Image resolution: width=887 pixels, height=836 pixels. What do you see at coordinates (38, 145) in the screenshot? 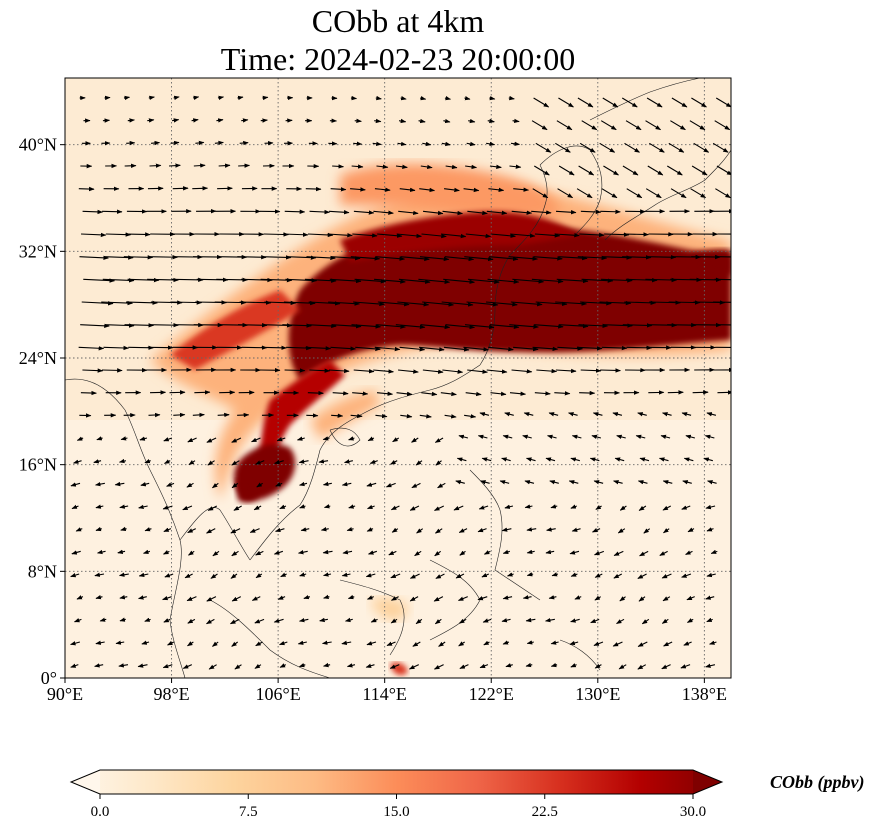
I see `y-tick-label: 40°N` at bounding box center [38, 145].